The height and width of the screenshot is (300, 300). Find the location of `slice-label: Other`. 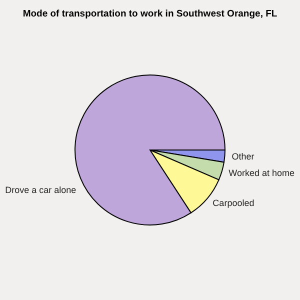

slice-label: Other is located at coordinates (243, 157).